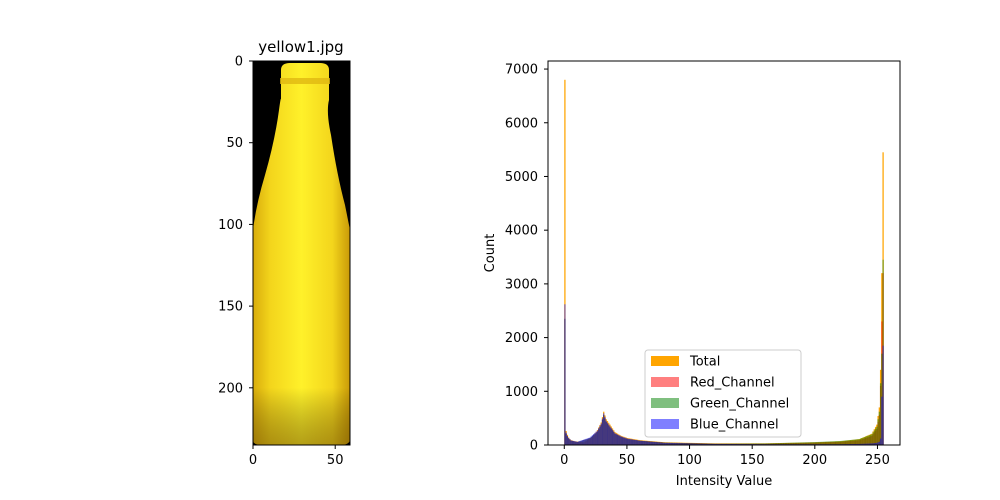 The height and width of the screenshot is (500, 1000). What do you see at coordinates (752, 460) in the screenshot?
I see `x-tick-label: 150` at bounding box center [752, 460].